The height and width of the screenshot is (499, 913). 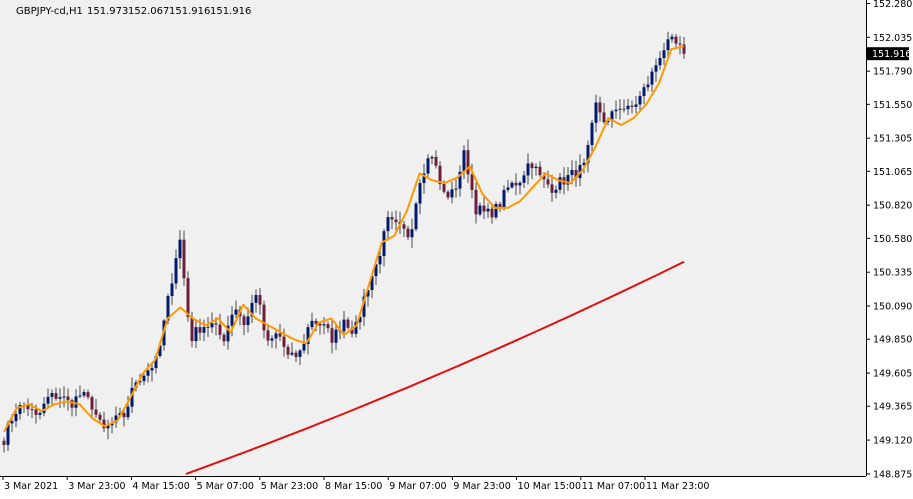 I want to click on price-tick-label: 149.120, so click(x=892, y=441).